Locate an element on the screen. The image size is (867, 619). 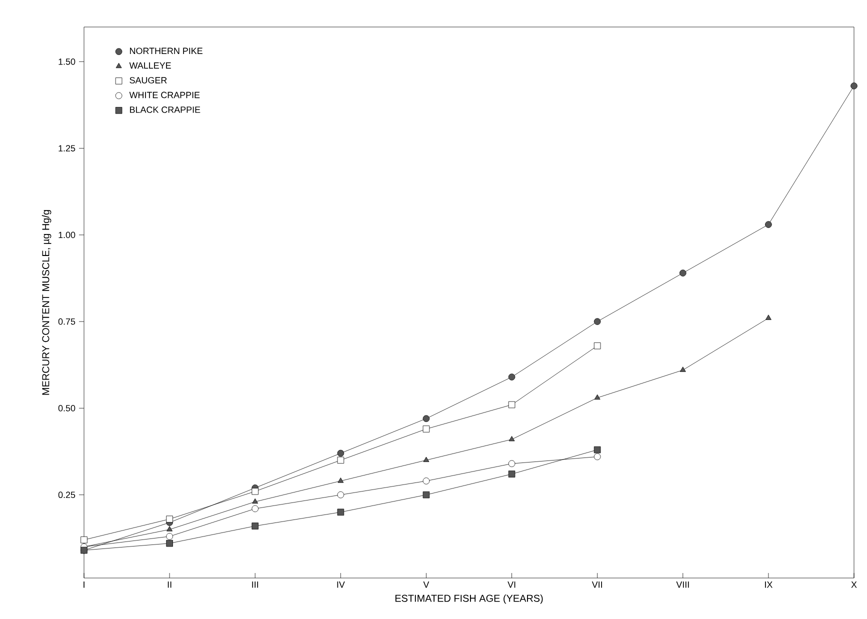
x-tick-label: V is located at coordinates (426, 585).